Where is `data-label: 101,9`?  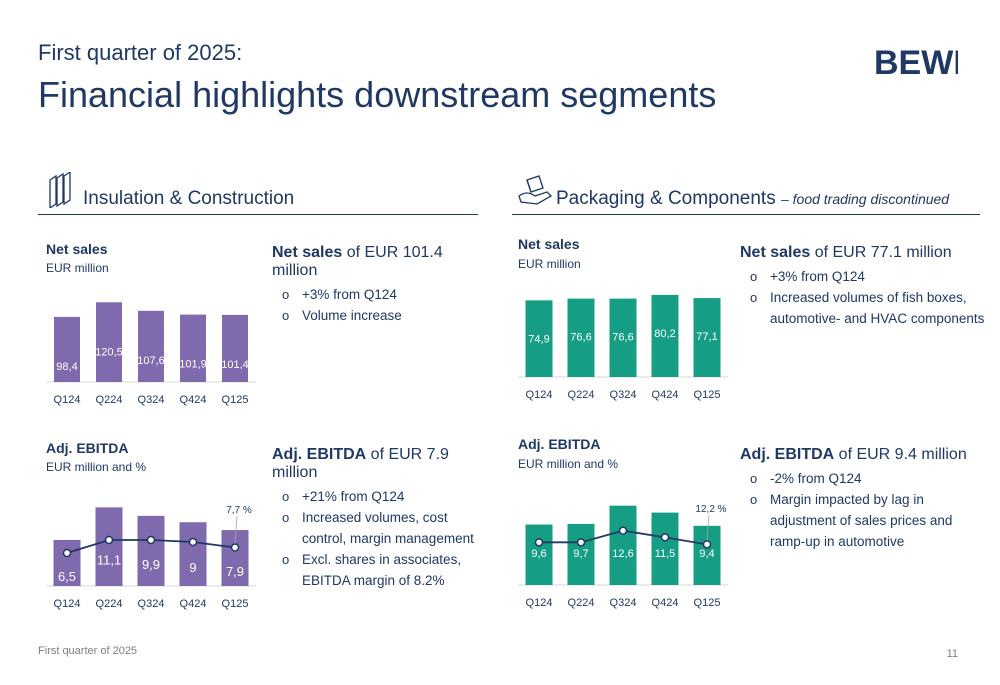 data-label: 101,9 is located at coordinates (193, 365).